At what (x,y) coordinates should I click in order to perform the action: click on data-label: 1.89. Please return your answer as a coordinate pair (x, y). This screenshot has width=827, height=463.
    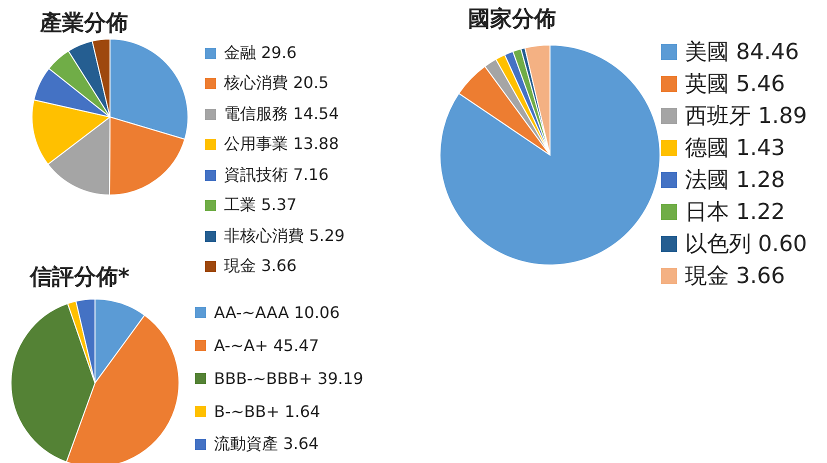
    Looking at the image, I should click on (782, 116).